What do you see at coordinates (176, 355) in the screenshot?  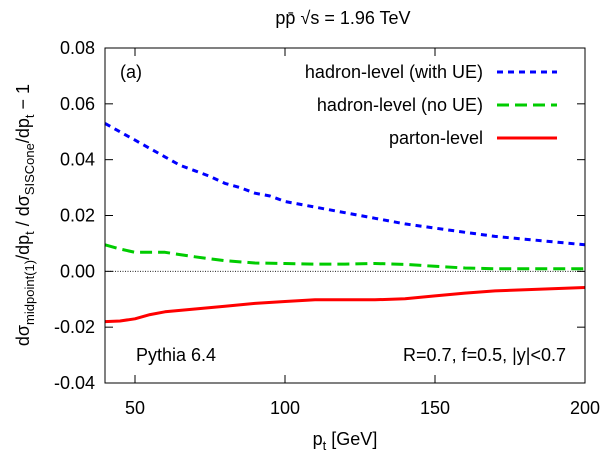 I see `annotation-generator: Pythia 6.4` at bounding box center [176, 355].